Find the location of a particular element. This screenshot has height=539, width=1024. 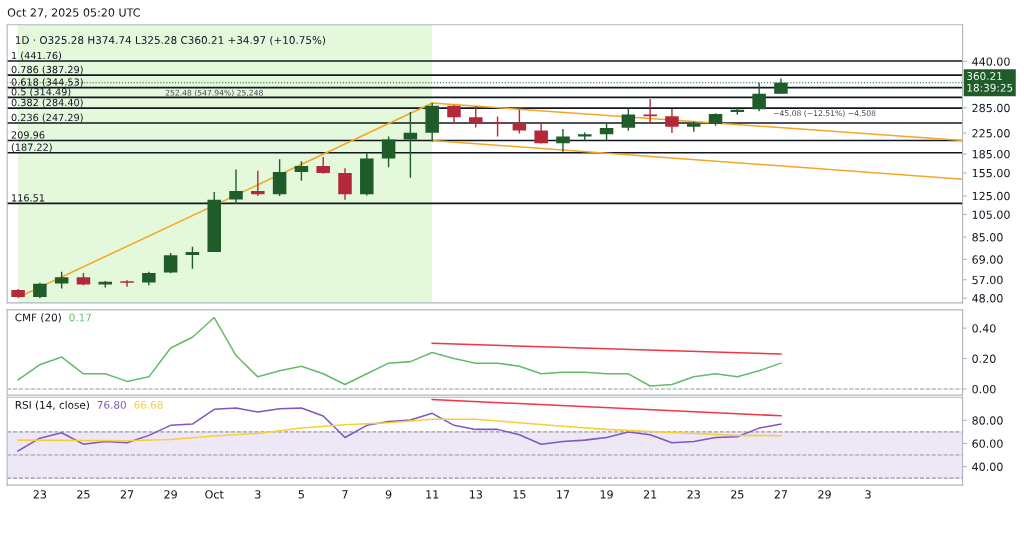

y-tick-label: 185.00 is located at coordinates (991, 154).